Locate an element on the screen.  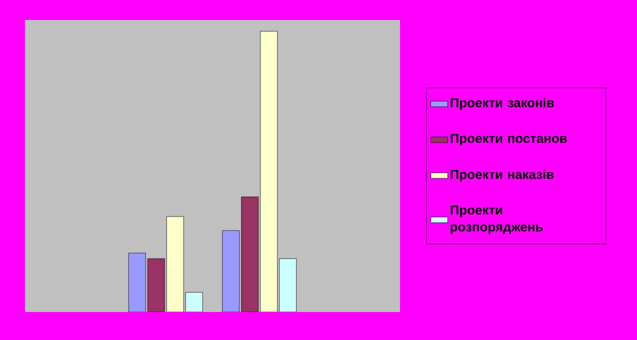
legend-label: Проекти законів is located at coordinates (502, 104).